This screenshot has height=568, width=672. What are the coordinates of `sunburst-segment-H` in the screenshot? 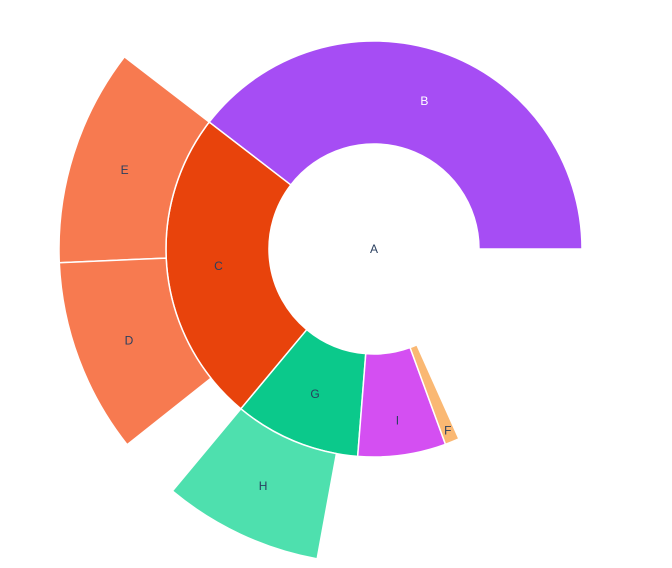 It's located at (254, 484).